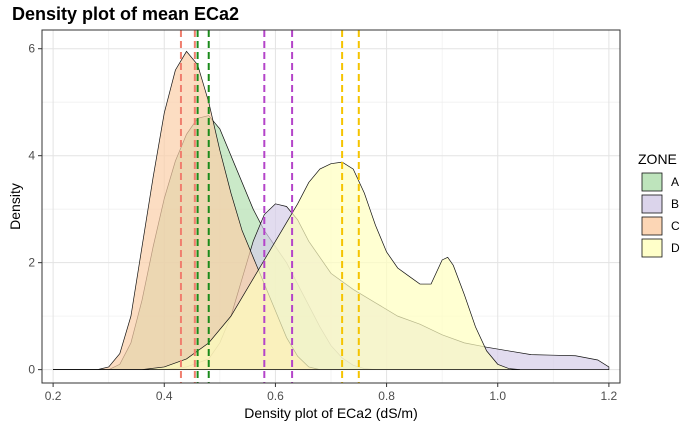  I want to click on y-tick-label: 2, so click(31, 263).